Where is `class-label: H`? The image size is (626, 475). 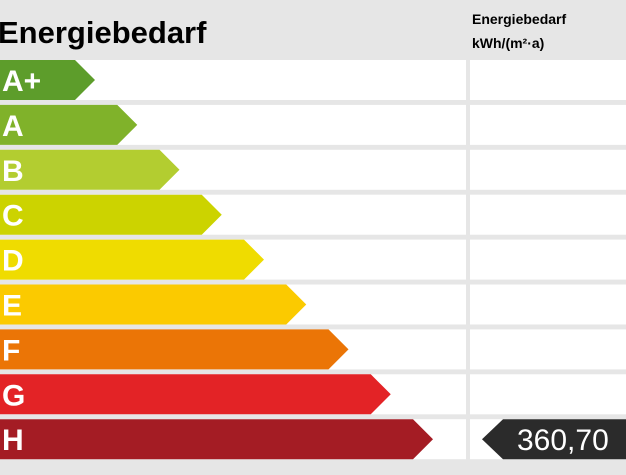 class-label: H is located at coordinates (13, 440).